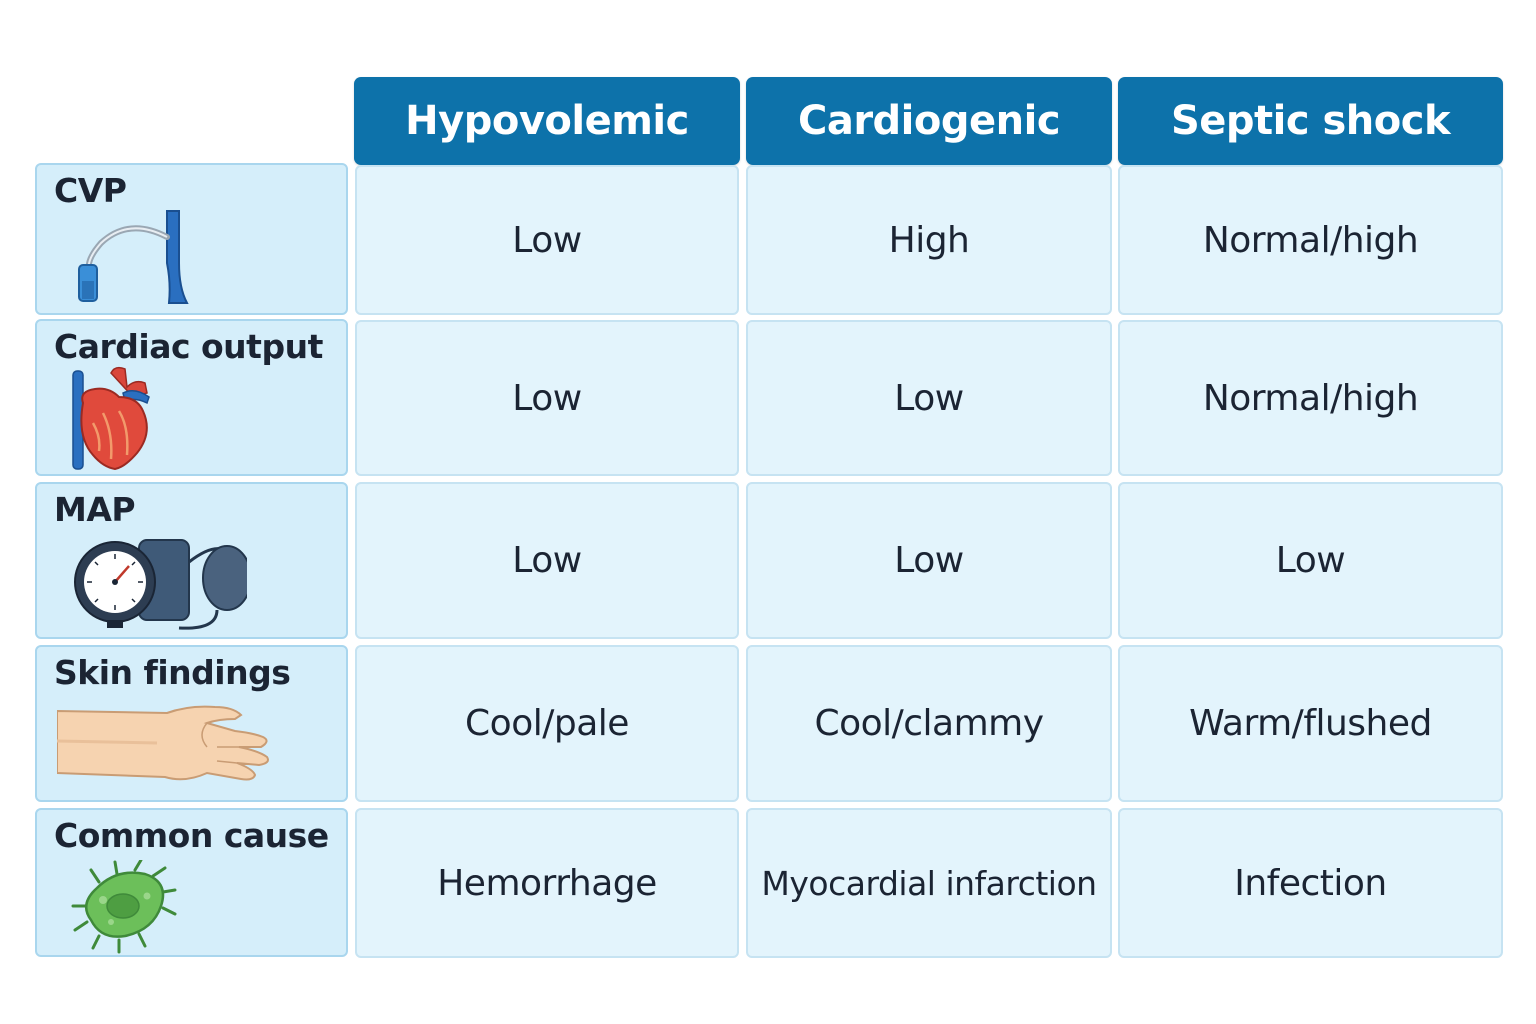  I want to click on cell-cardiac-output-cardiogenic: Low, so click(929, 398).